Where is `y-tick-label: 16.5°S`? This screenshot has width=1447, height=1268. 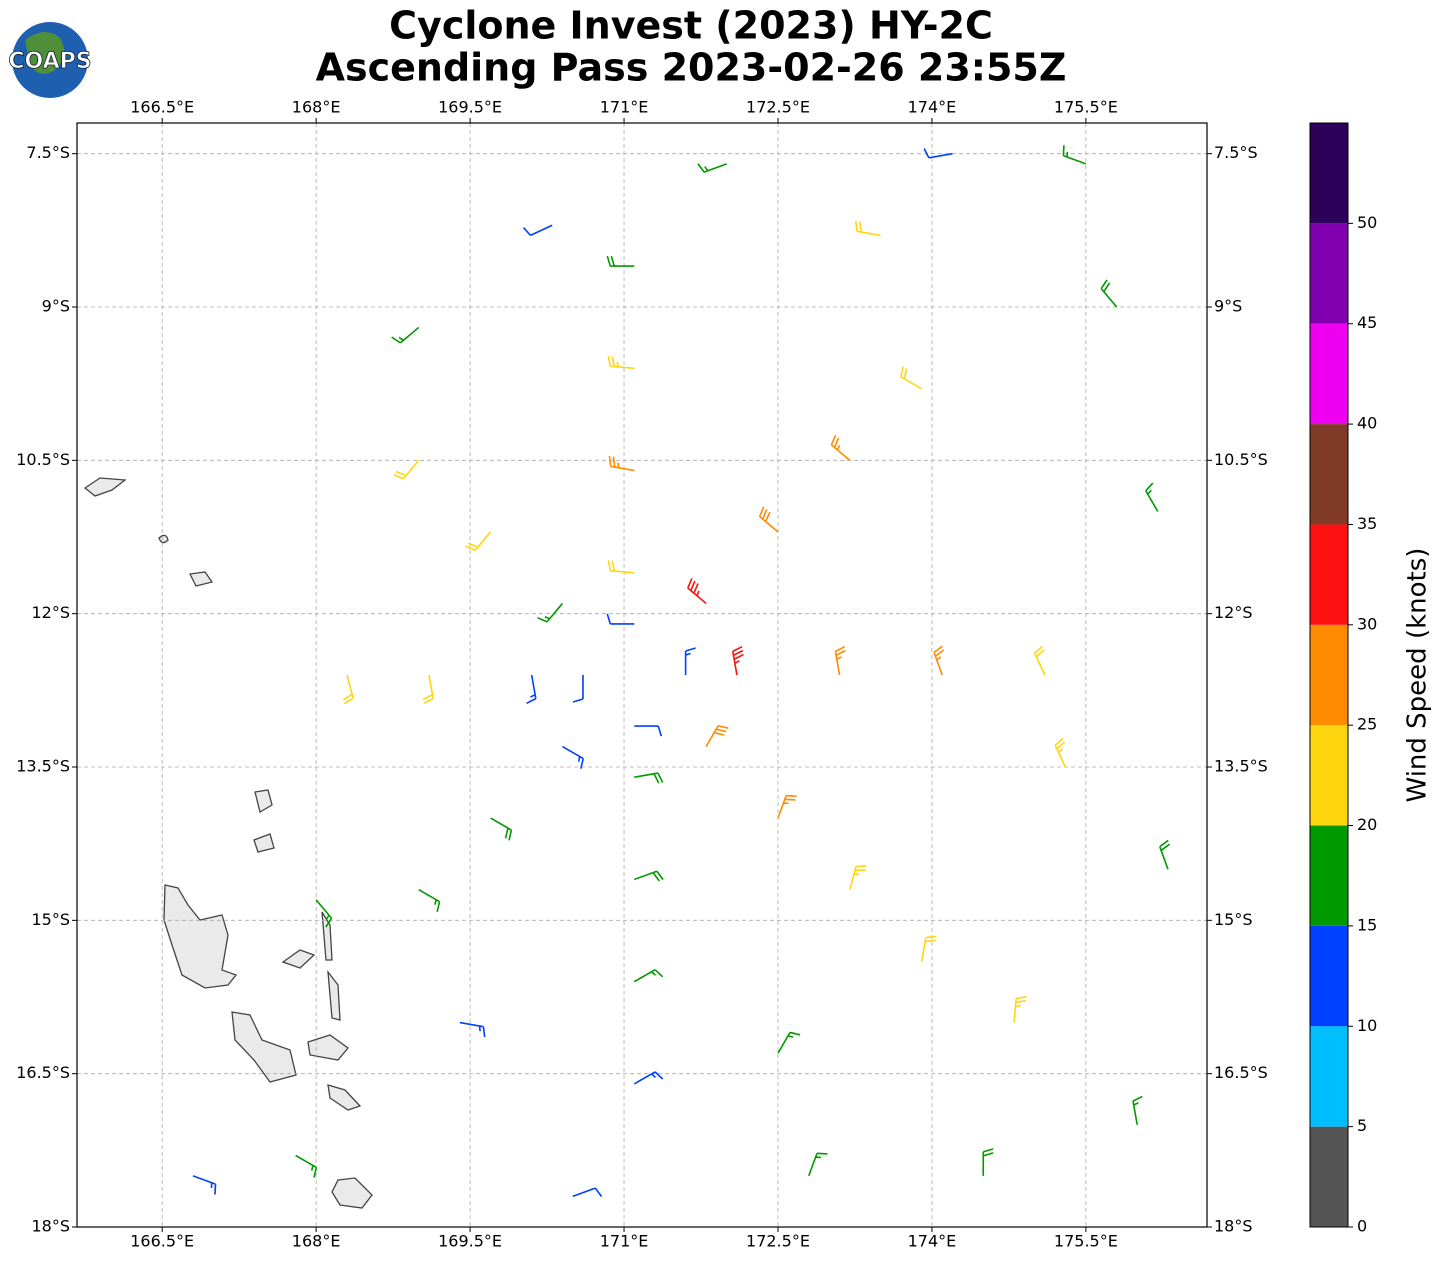 y-tick-label: 16.5°S is located at coordinates (1241, 1072).